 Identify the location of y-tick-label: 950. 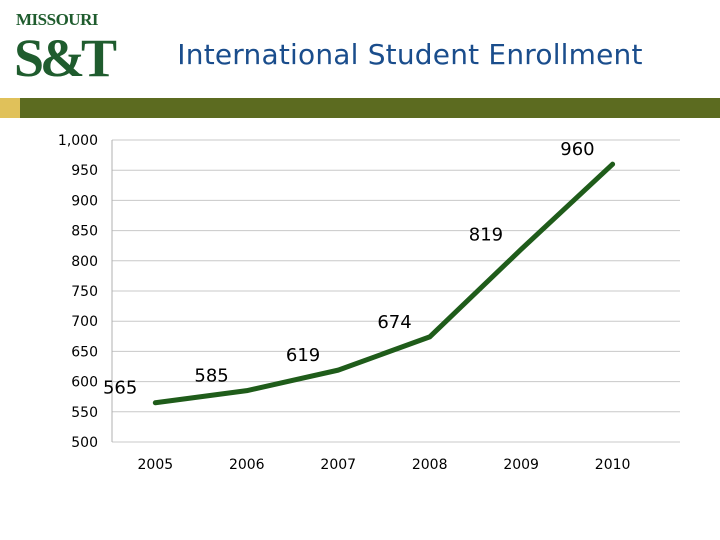
(84, 171).